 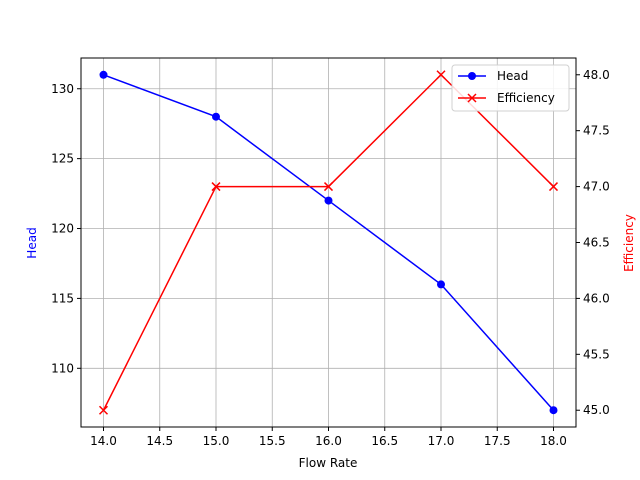 I want to click on x-tick-label: 14.0, so click(x=103, y=441).